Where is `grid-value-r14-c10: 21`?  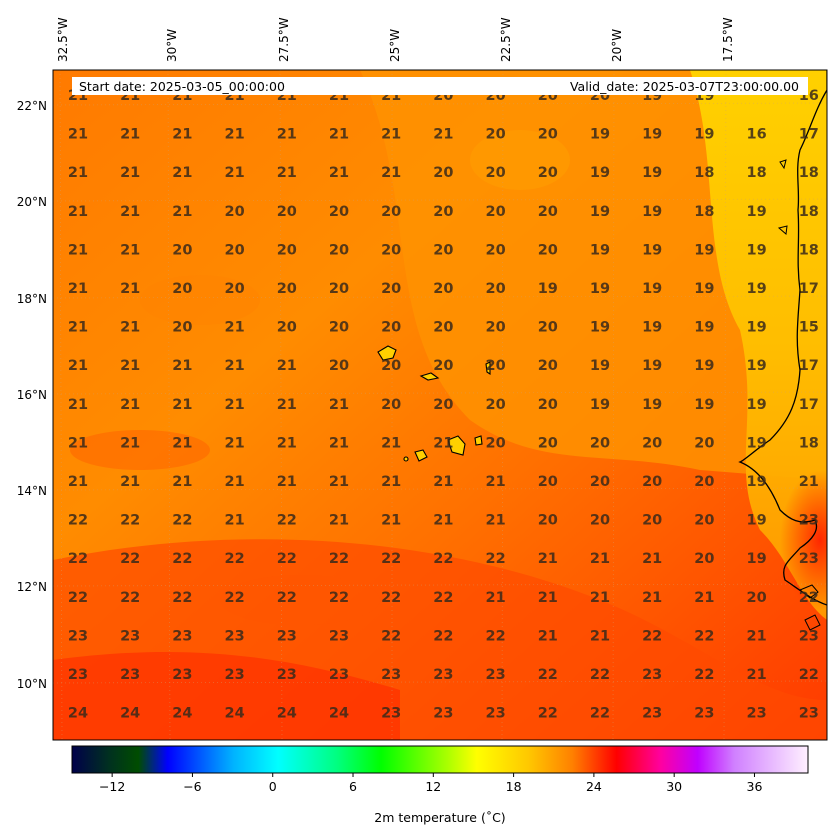
grid-value-r14-c10: 21 is located at coordinates (600, 636).